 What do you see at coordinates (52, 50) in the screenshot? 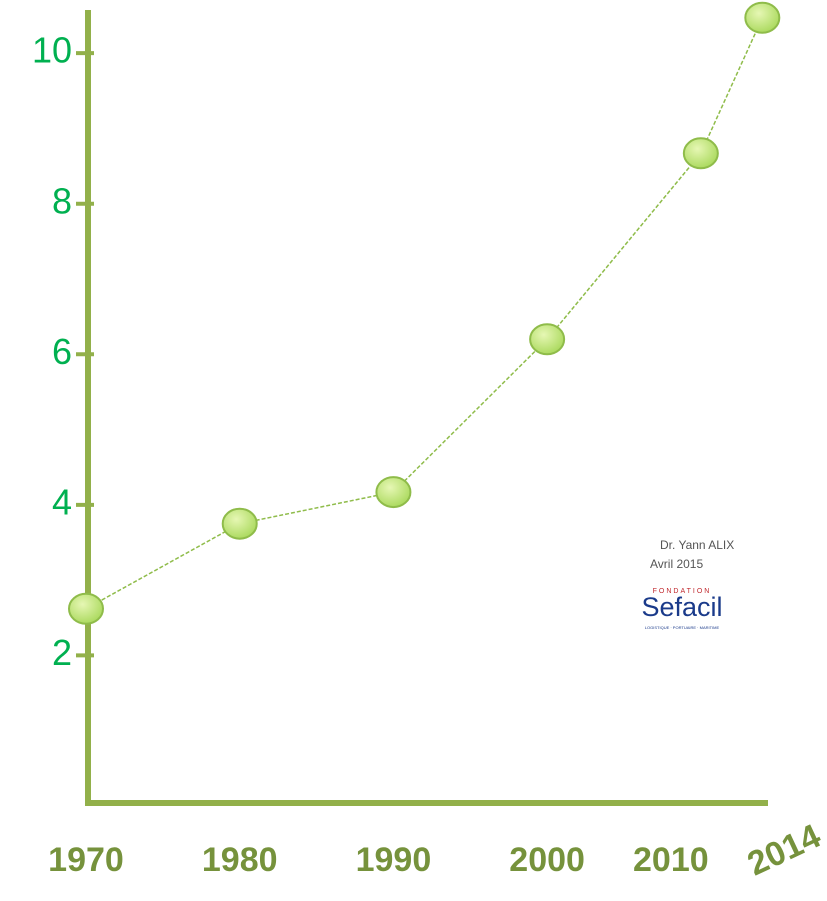
I see `y-tick-label: 10` at bounding box center [52, 50].